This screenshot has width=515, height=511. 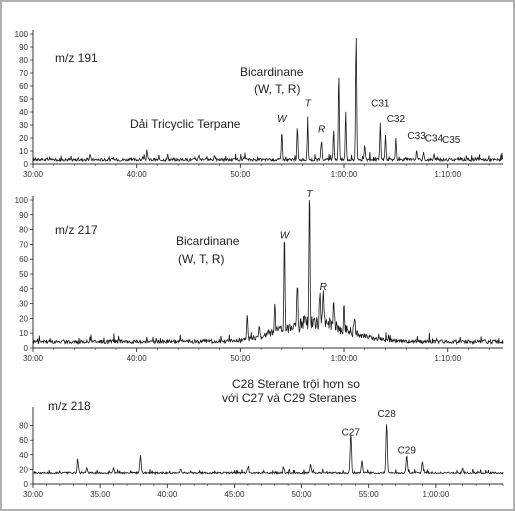 I want to click on peak-label: C35, so click(x=451, y=140).